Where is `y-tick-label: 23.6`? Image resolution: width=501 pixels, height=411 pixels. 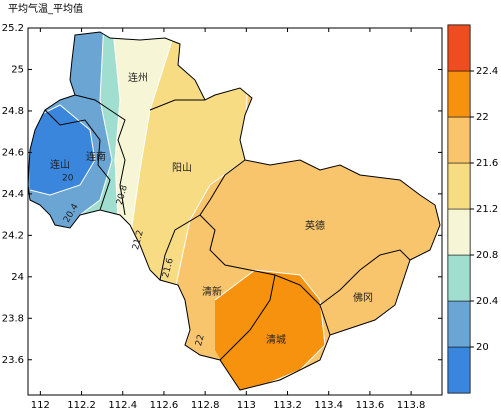 y-tick-label: 23.6 is located at coordinates (13, 360).